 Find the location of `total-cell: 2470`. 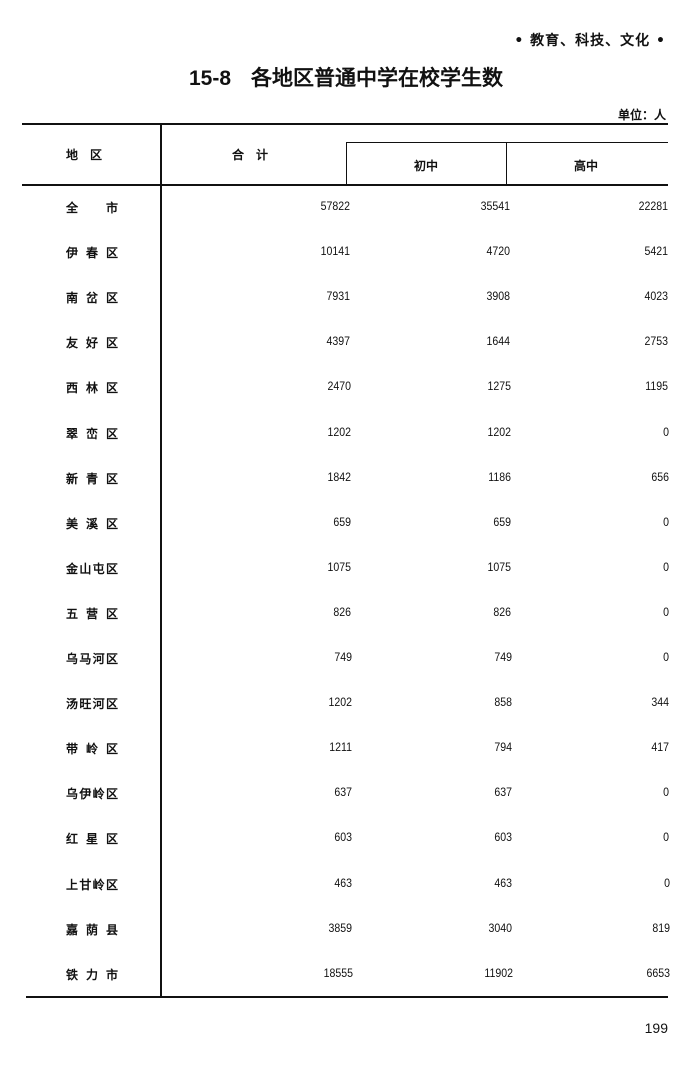

total-cell: 2470 is located at coordinates (339, 386).